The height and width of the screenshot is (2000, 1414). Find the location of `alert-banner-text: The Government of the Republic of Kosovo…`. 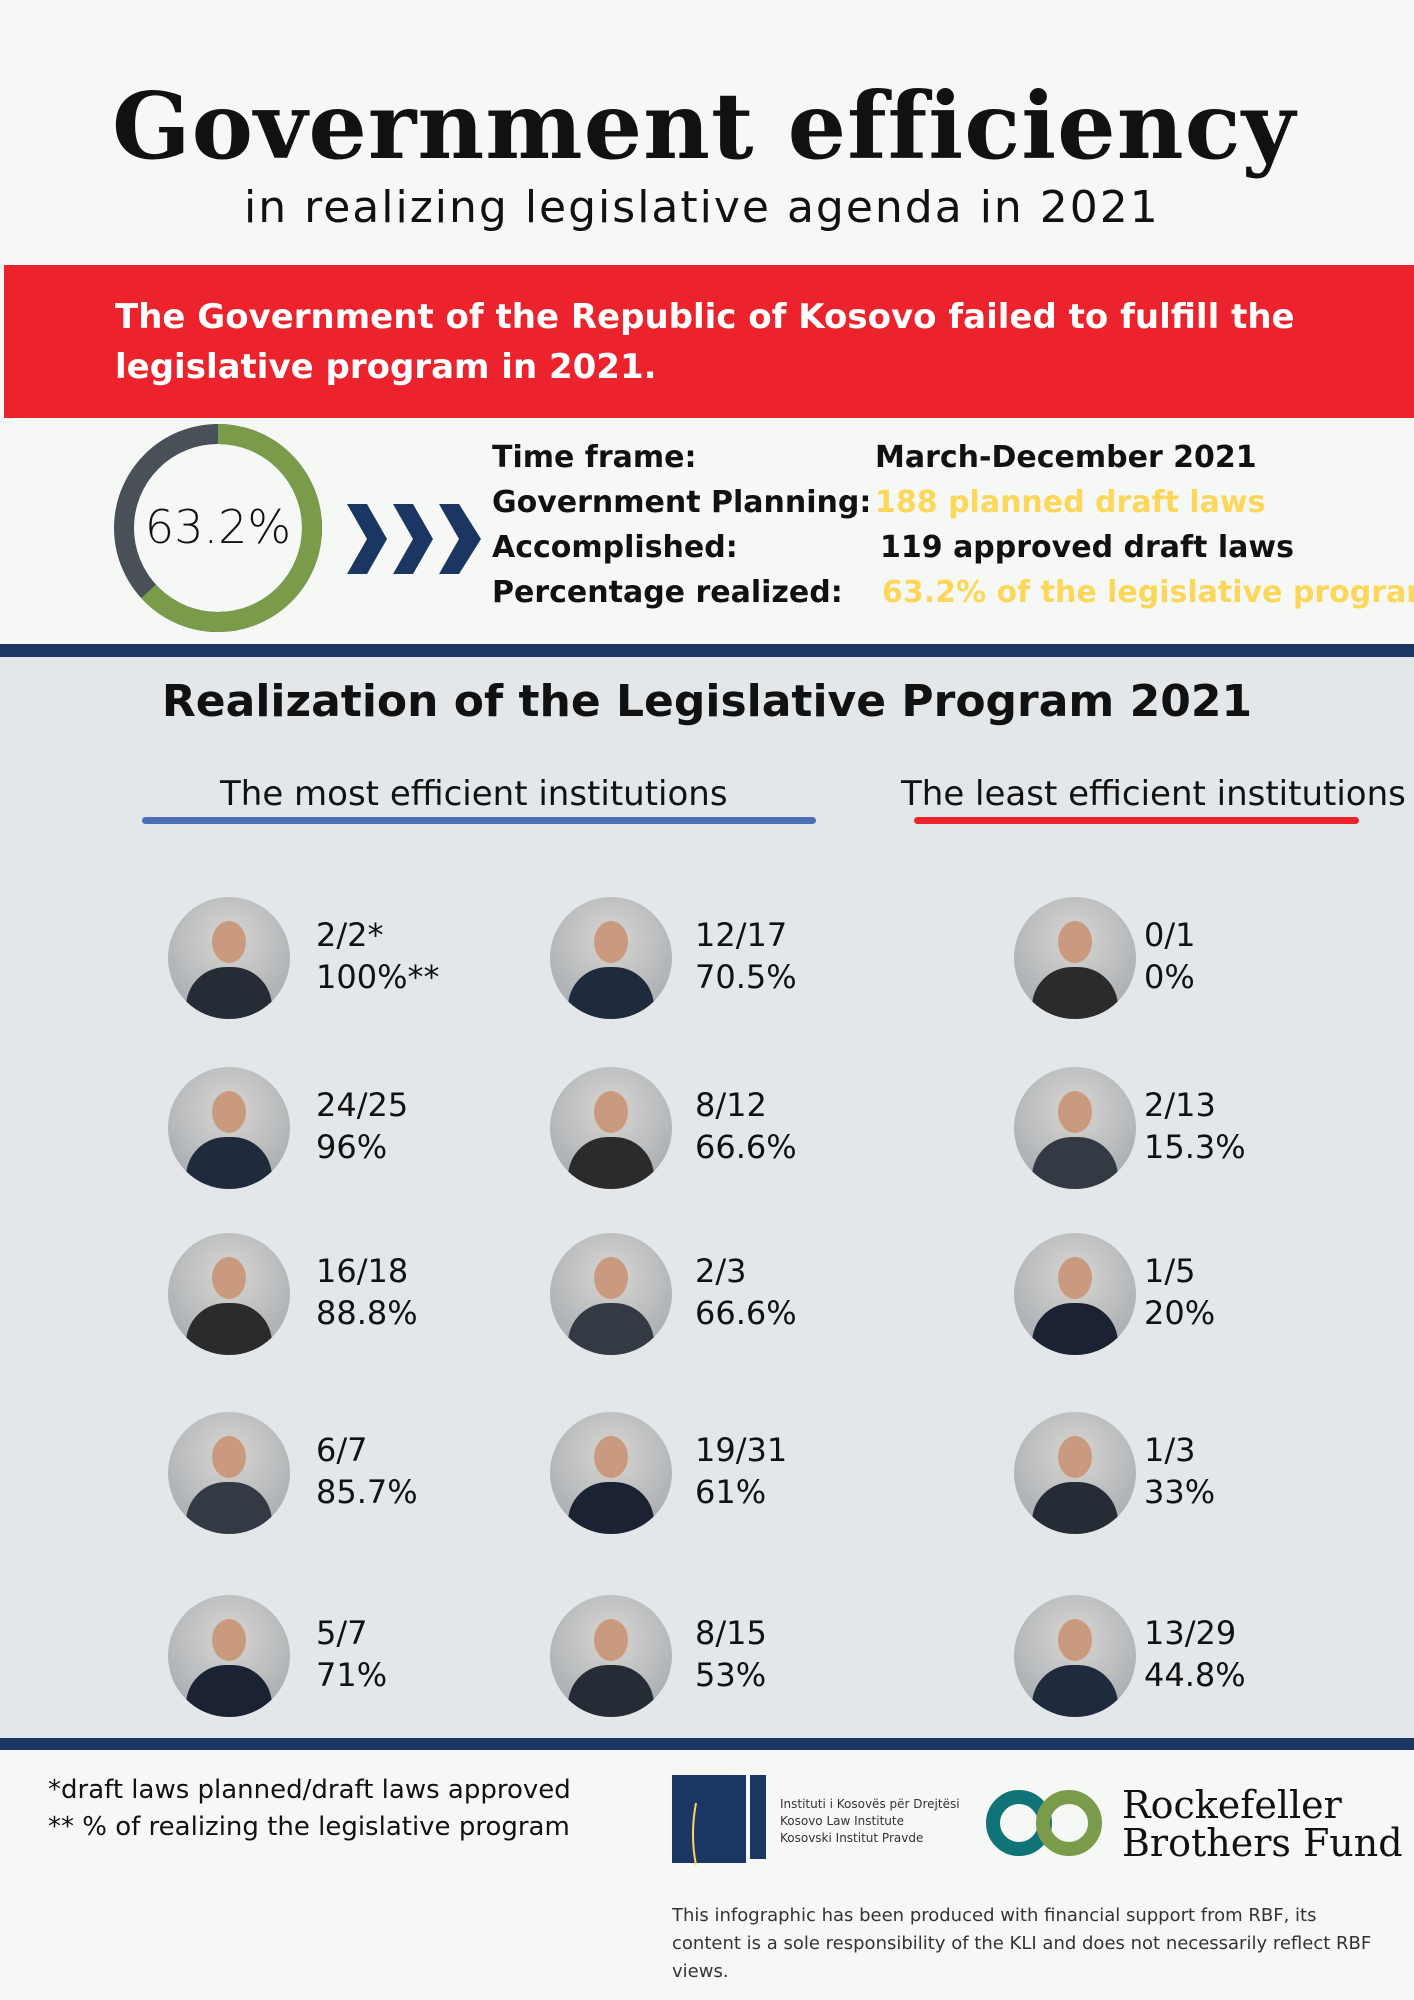

alert-banner-text: The Government of the Republic of Kosovo… is located at coordinates (705, 342).